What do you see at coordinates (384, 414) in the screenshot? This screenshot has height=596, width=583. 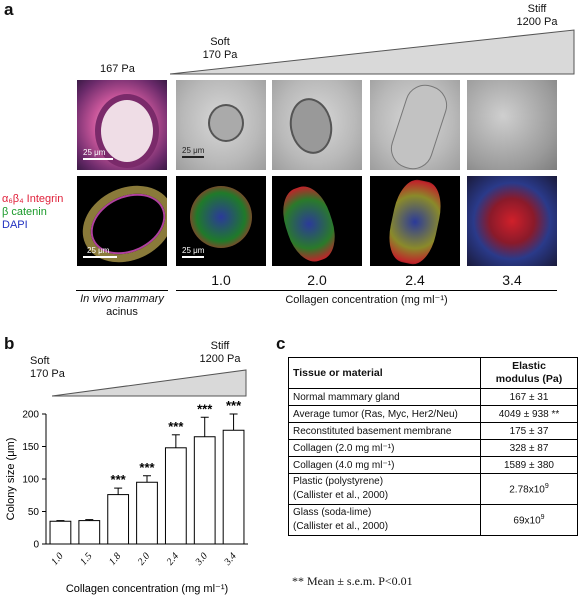 I see `material-cell: Average tumor (Ras, Myc, Her2/Neu)` at bounding box center [384, 414].